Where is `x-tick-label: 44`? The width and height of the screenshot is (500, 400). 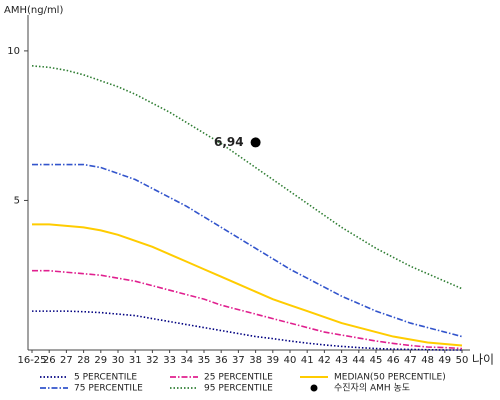 x-tick-label: 44 is located at coordinates (358, 360).